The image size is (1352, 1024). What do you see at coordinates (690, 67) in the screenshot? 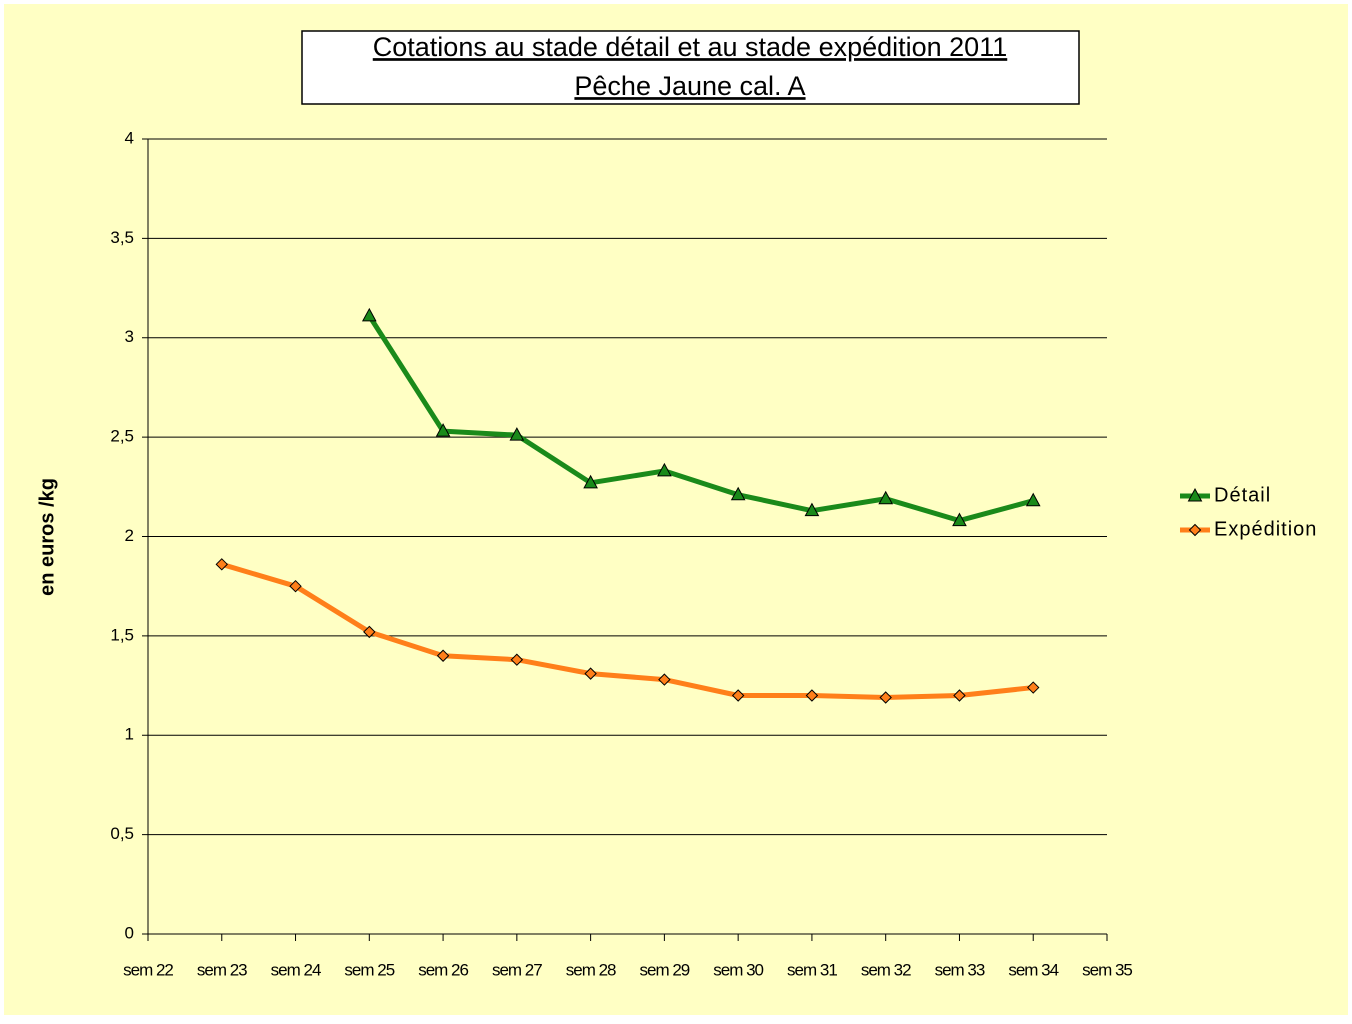
I see `title-box` at bounding box center [690, 67].